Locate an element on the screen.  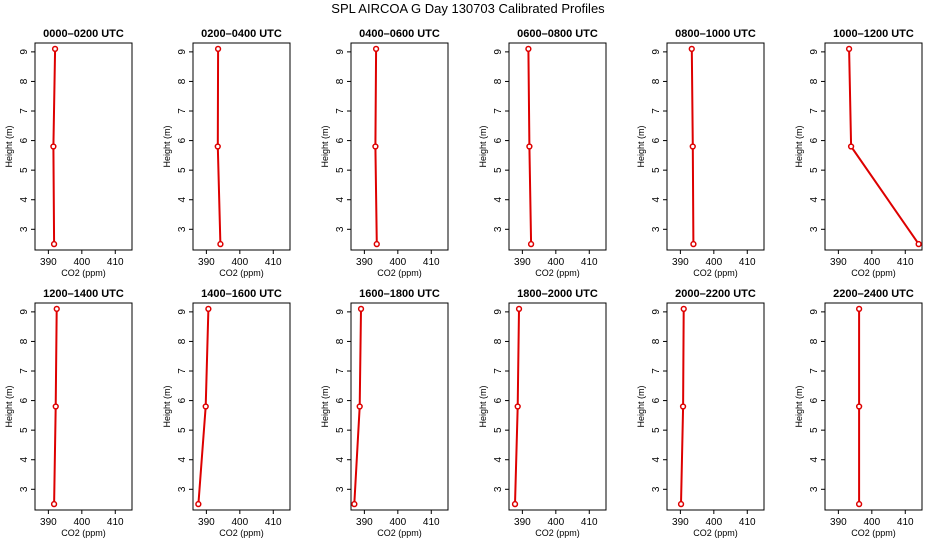
profile-line is located at coordinates (884, 146).